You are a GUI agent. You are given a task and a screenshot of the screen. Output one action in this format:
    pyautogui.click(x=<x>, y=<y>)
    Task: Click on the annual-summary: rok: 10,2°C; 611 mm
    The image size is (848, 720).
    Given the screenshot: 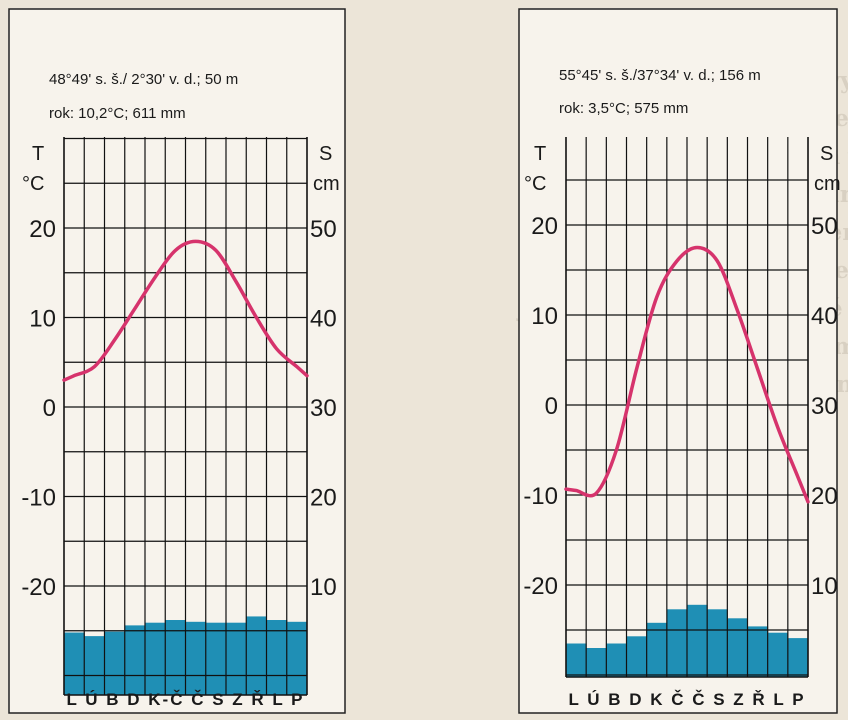 What is the action you would take?
    pyautogui.click(x=117, y=113)
    